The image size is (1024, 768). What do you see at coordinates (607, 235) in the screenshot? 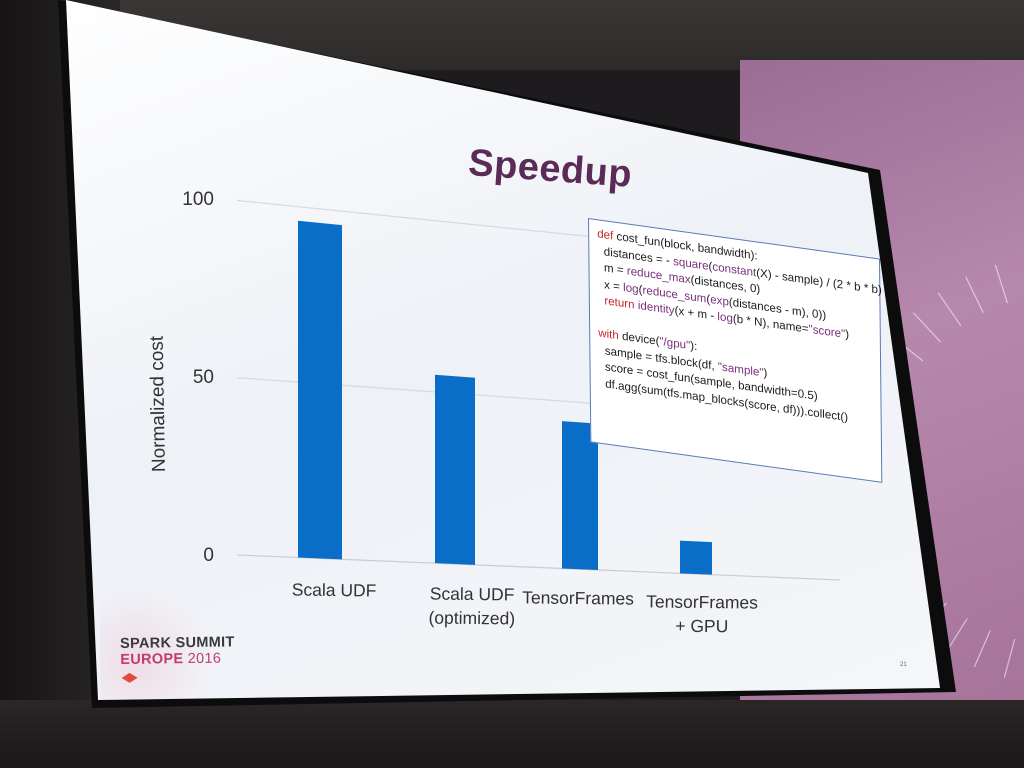
I see `code-token: def` at bounding box center [607, 235].